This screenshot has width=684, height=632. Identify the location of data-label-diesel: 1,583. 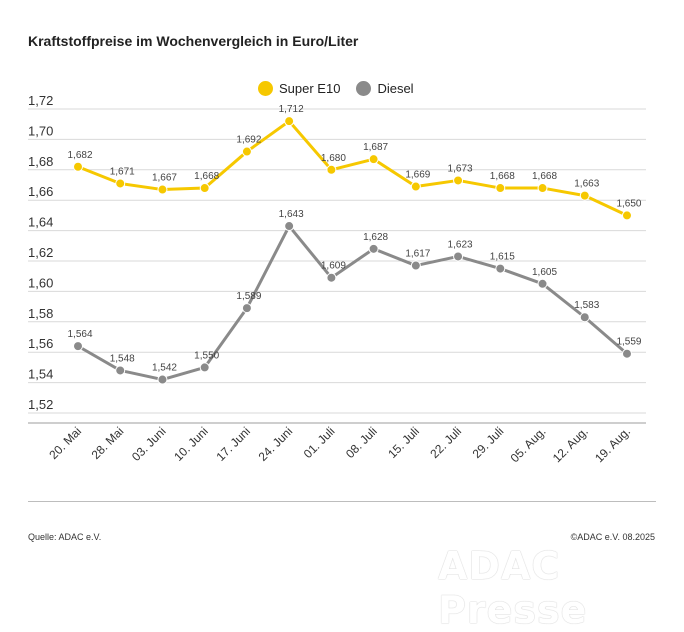
(586, 305).